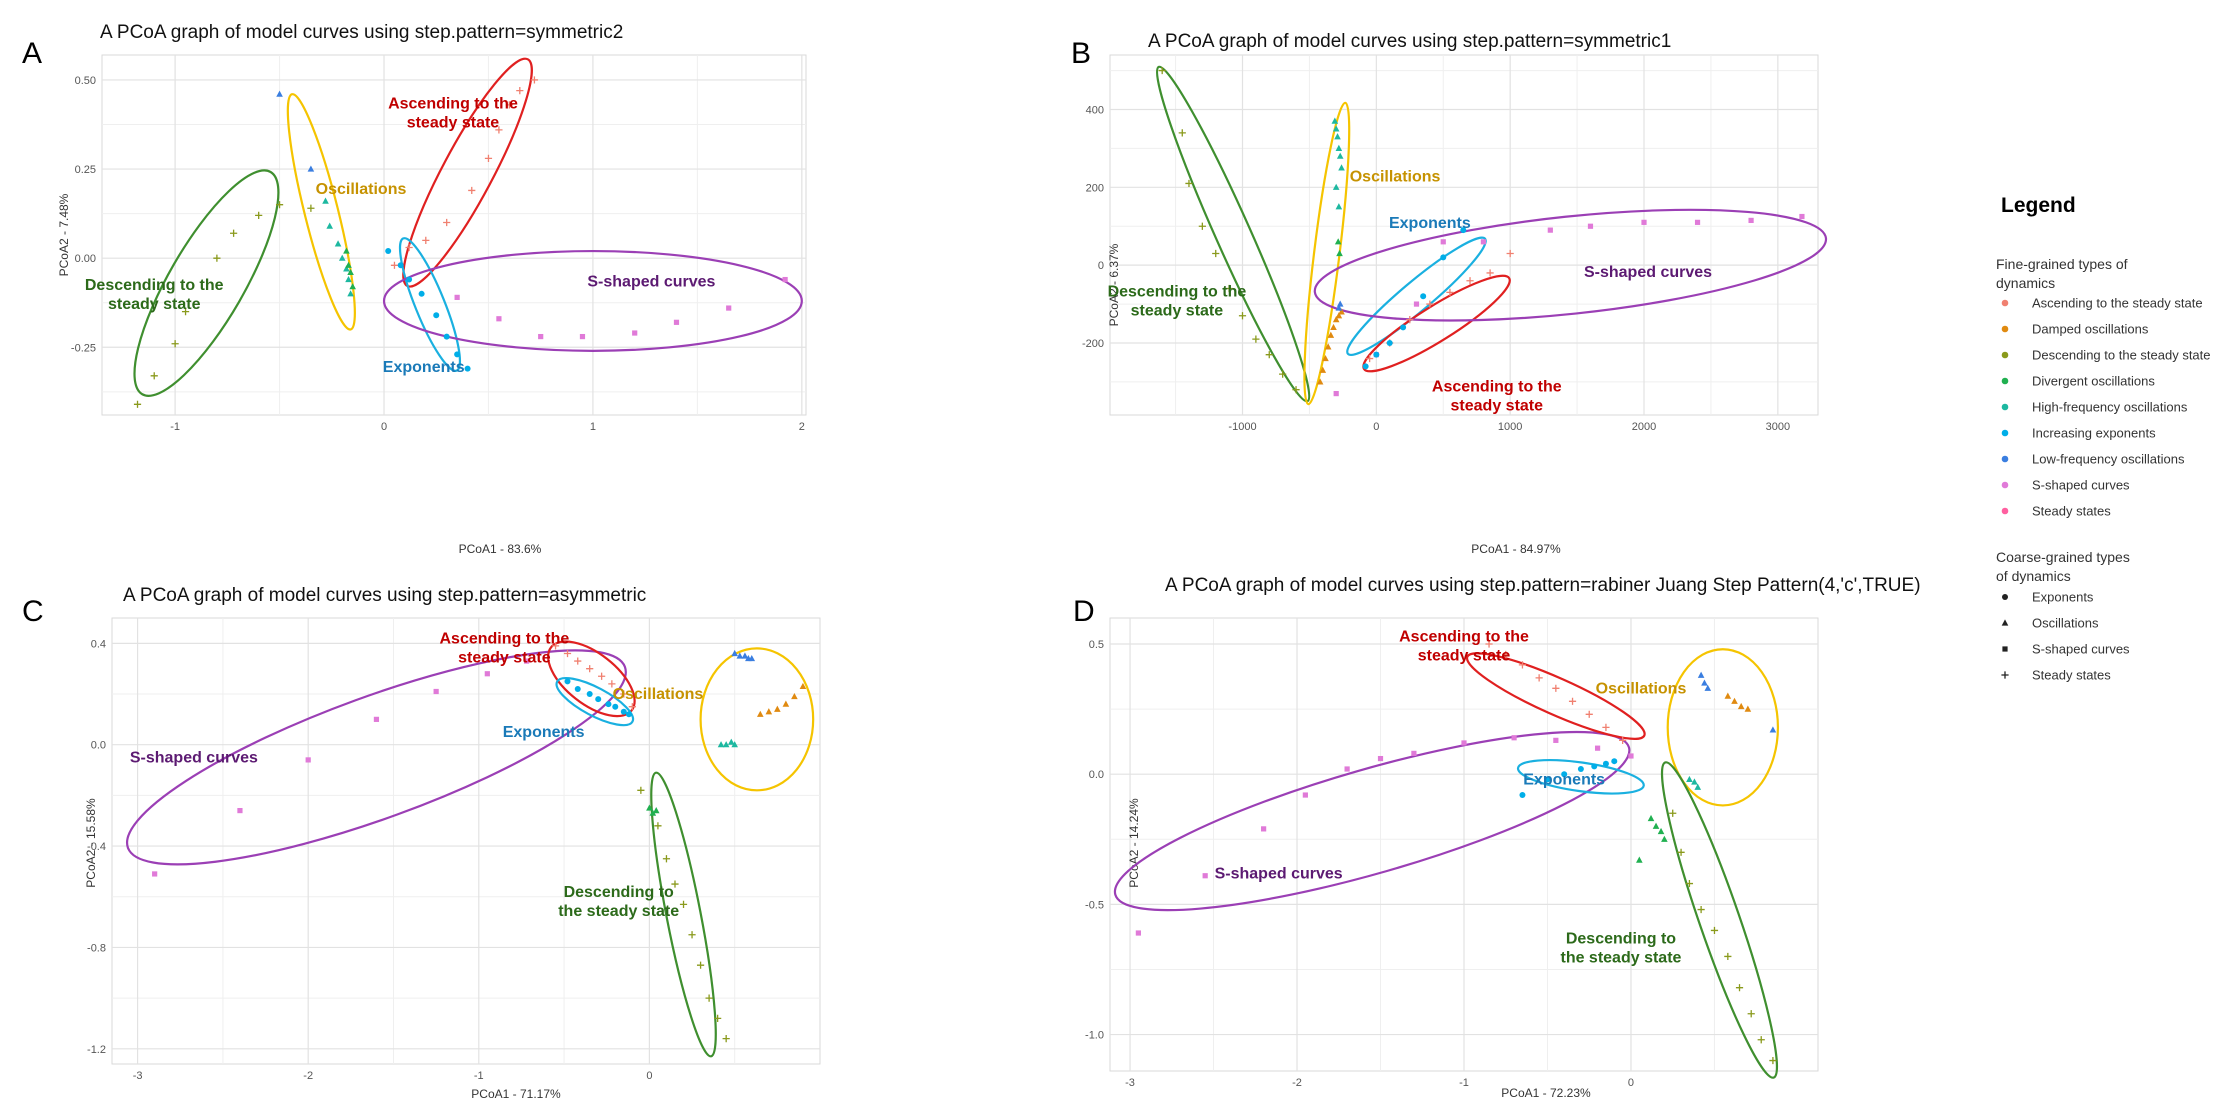  What do you see at coordinates (1564, 780) in the screenshot?
I see `group-label: Exponents` at bounding box center [1564, 780].